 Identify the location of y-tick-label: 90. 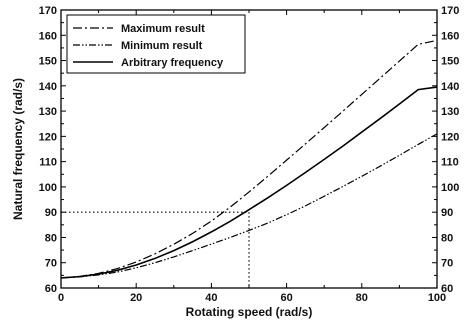
(51, 213).